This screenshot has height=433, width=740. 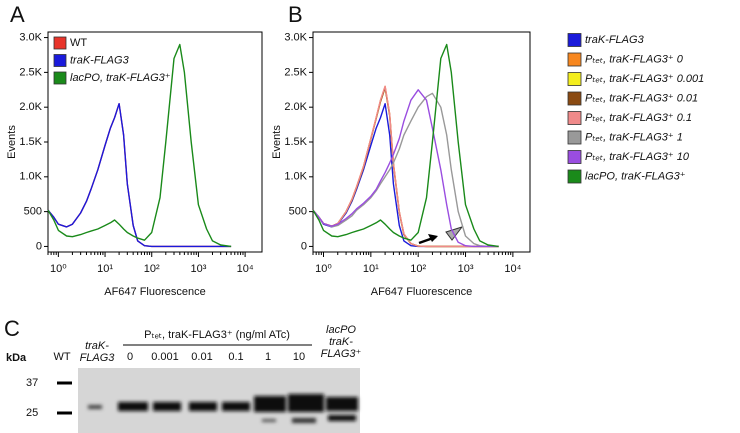 I want to click on western-blot, so click(x=208, y=388).